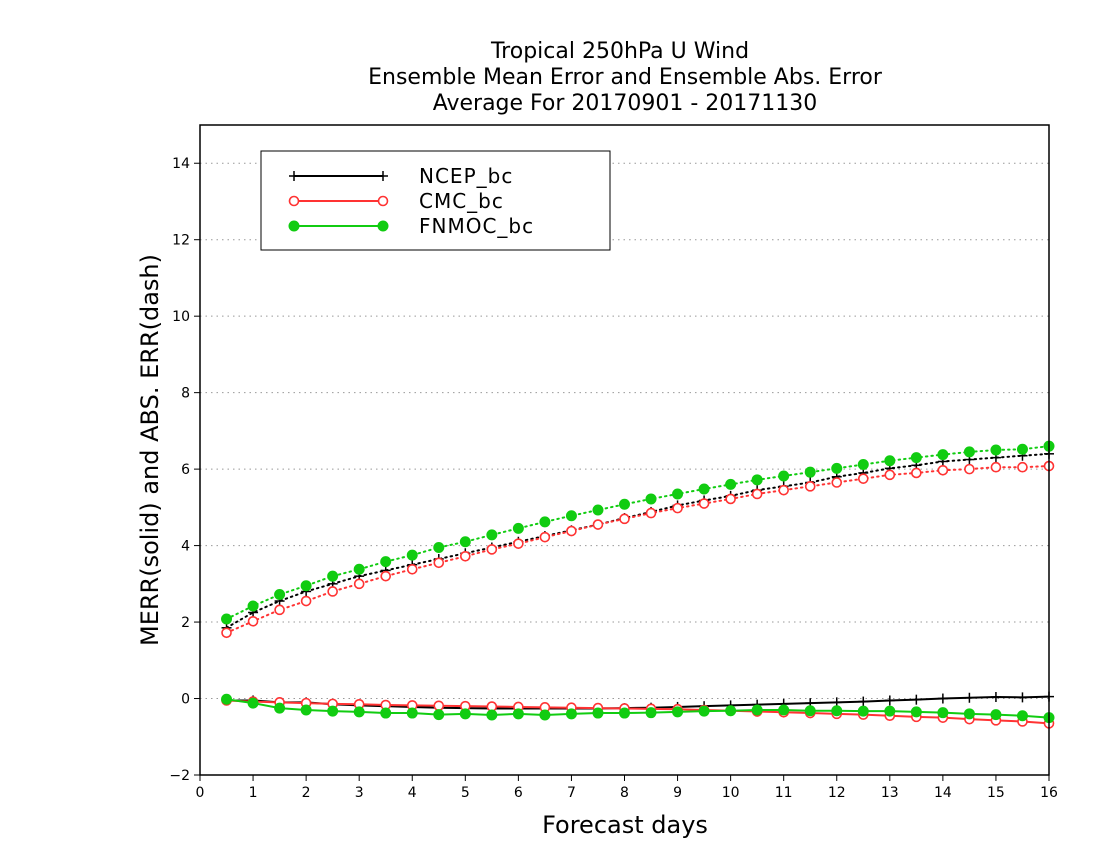  Describe the element at coordinates (184, 470) in the screenshot. I see `y-axis: −2 0 2 4 6 8 10 12 14` at that location.